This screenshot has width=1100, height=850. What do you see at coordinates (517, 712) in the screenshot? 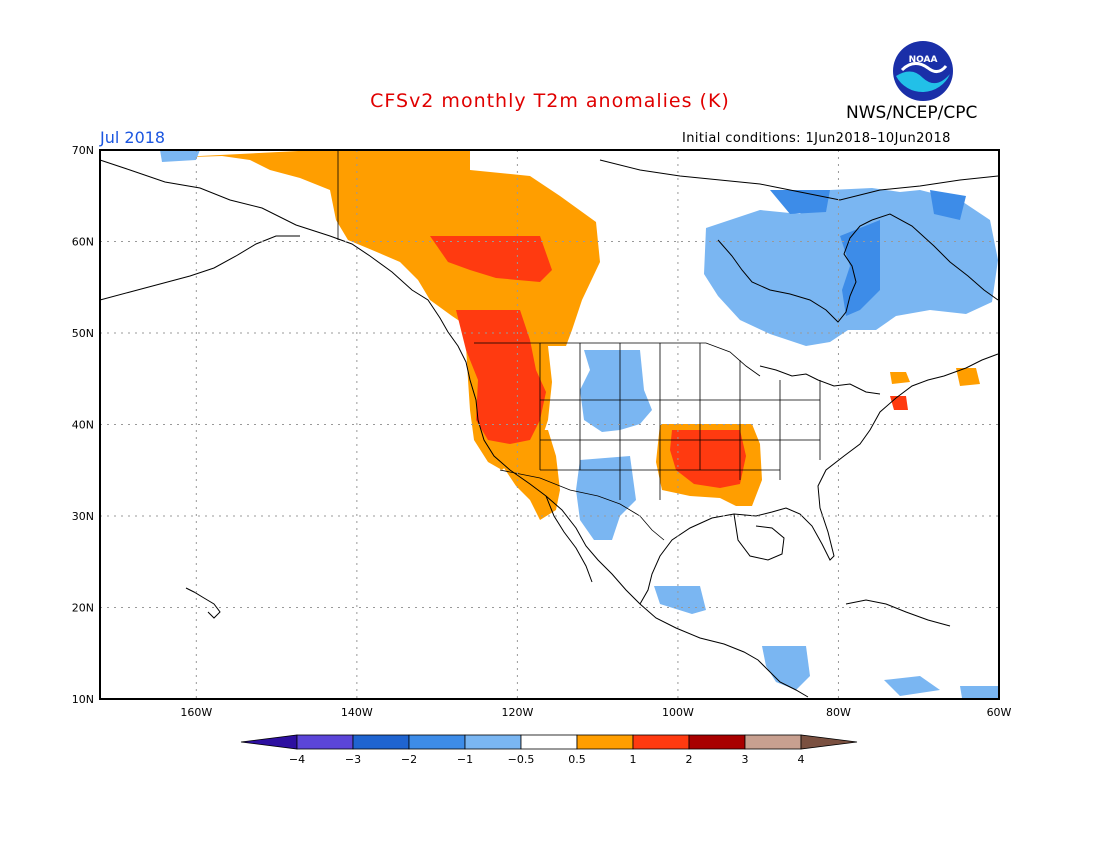
I see `longitude-tick-label: 120W` at bounding box center [517, 712].